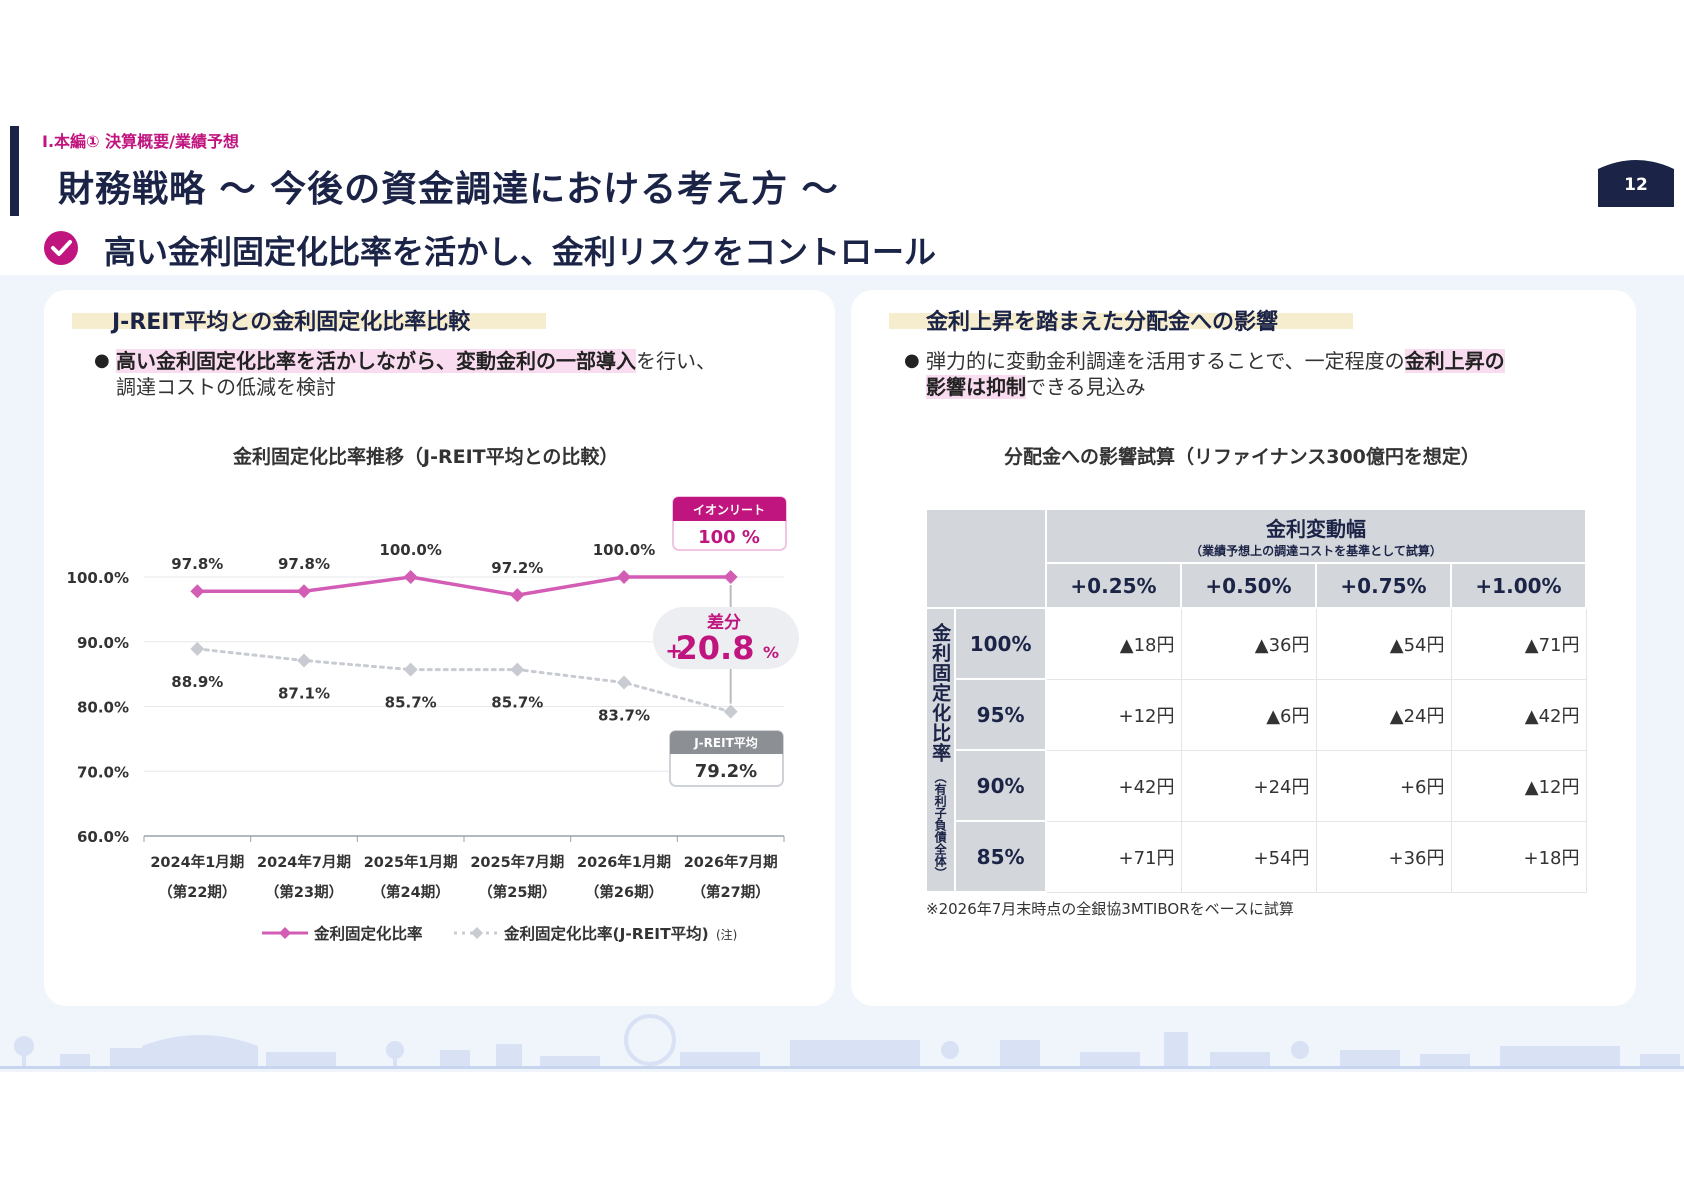 Image resolution: width=1684 pixels, height=1191 pixels. What do you see at coordinates (726, 934) in the screenshot?
I see `legend-note: (注)` at bounding box center [726, 934].